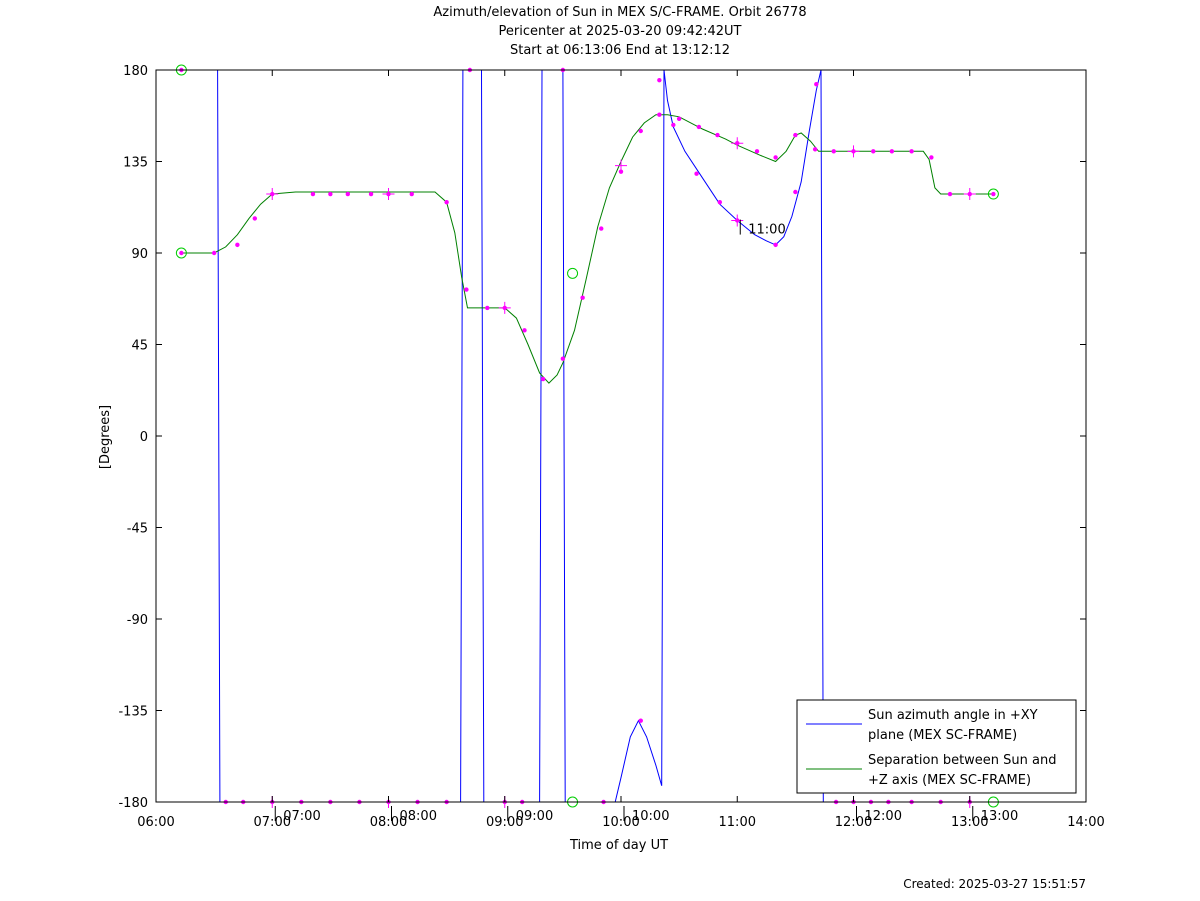 The height and width of the screenshot is (901, 1200). What do you see at coordinates (105, 437) in the screenshot?
I see `y-axis-label: [Degrees]` at bounding box center [105, 437].